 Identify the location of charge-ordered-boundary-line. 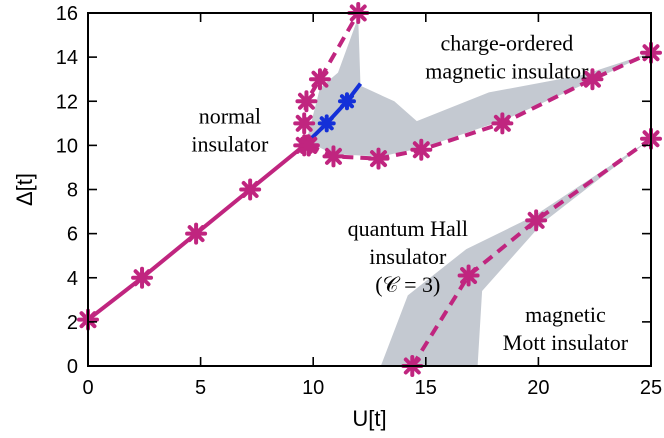
(335, 112).